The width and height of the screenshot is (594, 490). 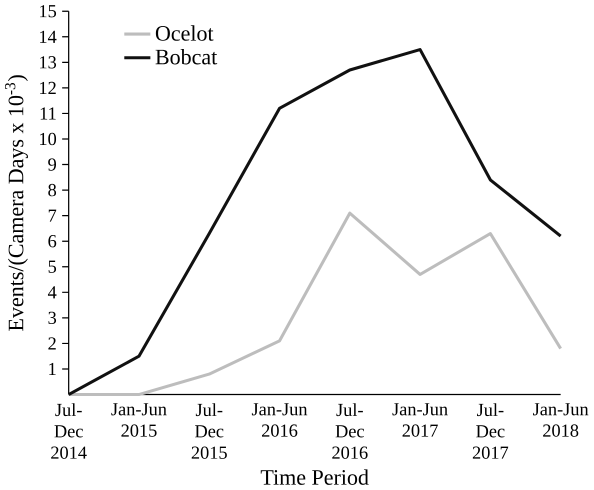 I want to click on y-axis-title: Events/(Camera Days x 10$^{-3}$), so click(x=16, y=203).